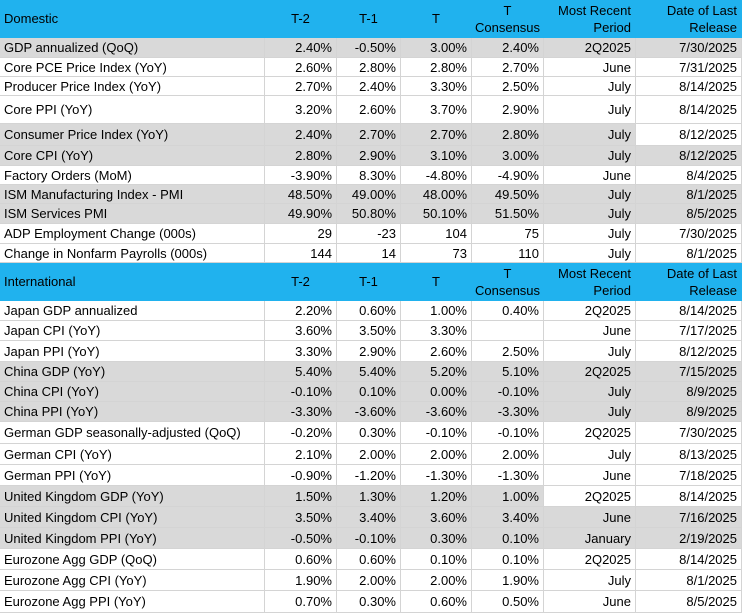 This screenshot has width=742, height=613. What do you see at coordinates (689, 392) in the screenshot?
I see `data-cell: 8/9/2025` at bounding box center [689, 392].